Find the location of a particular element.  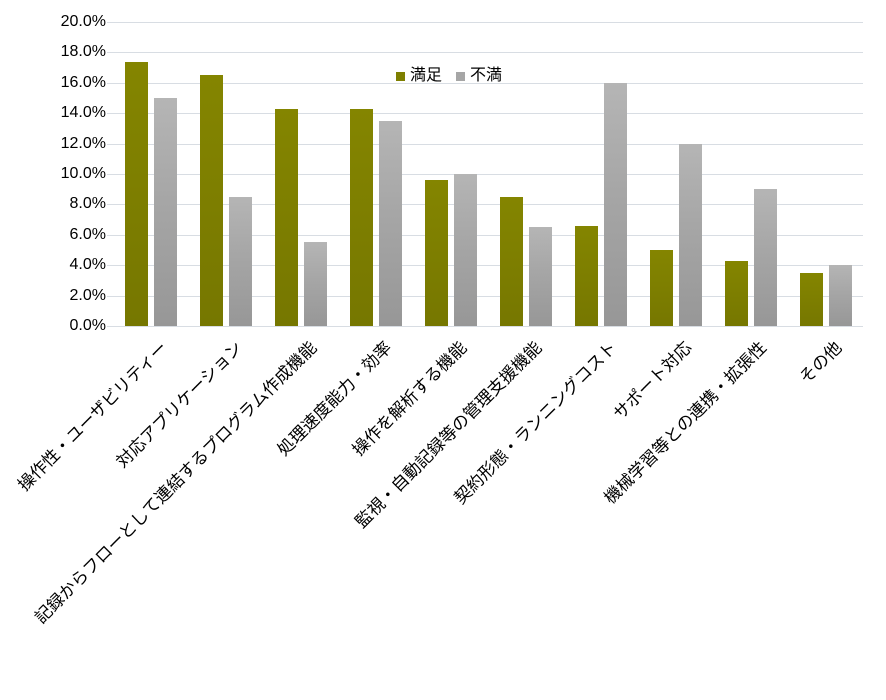

x-axis-category-label: 機械学習等との連携・拡張性 is located at coordinates (685, 423).